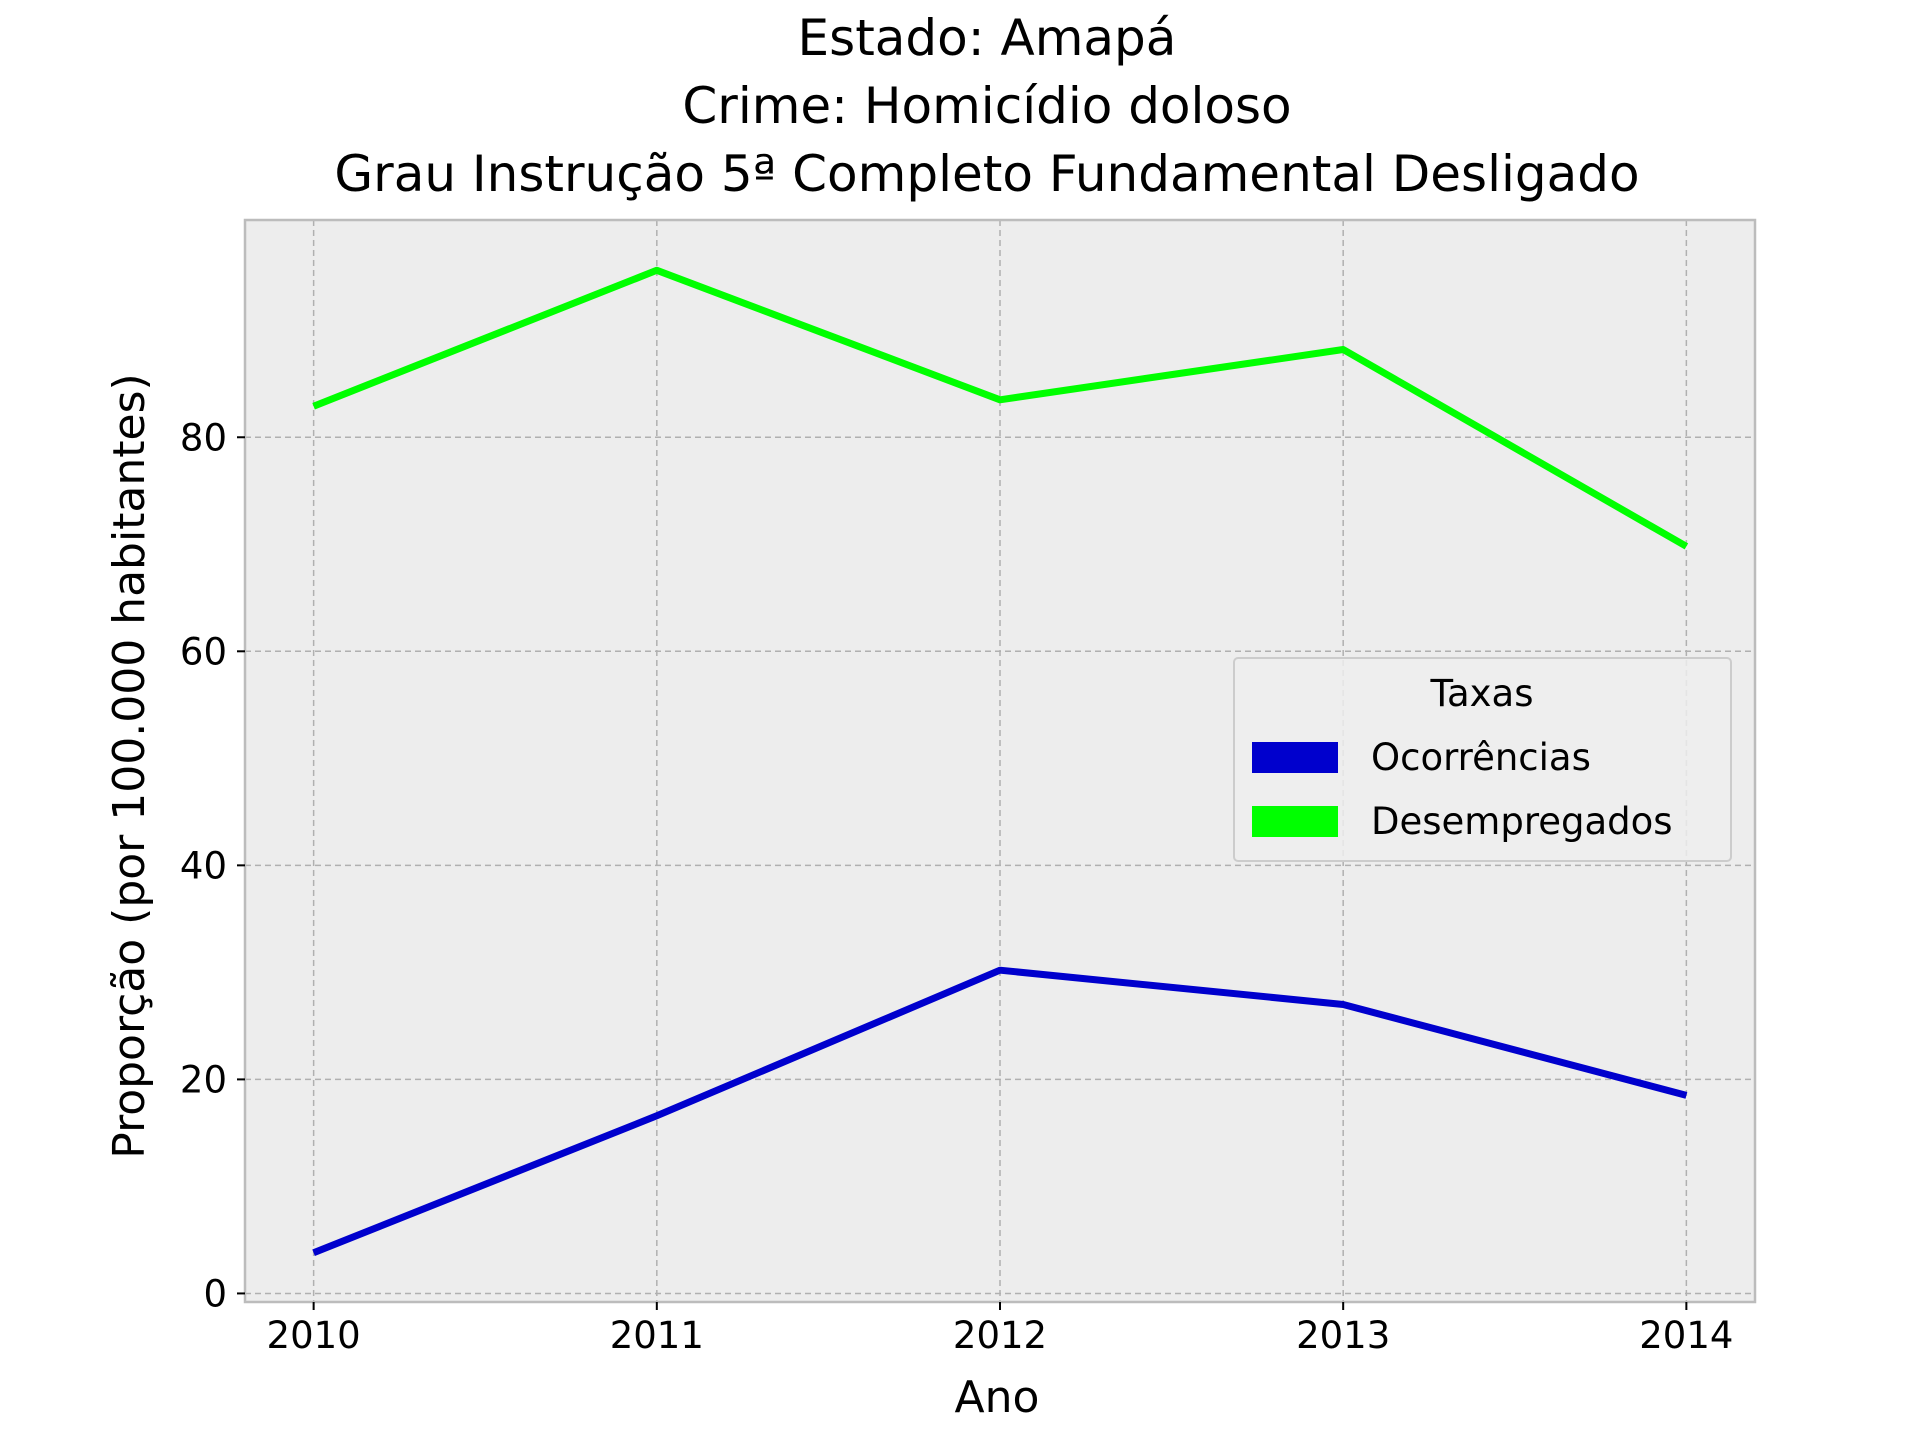 Image resolution: width=1920 pixels, height=1445 pixels. What do you see at coordinates (657, 1335) in the screenshot?
I see `x-tick-label-2011: 2011` at bounding box center [657, 1335].